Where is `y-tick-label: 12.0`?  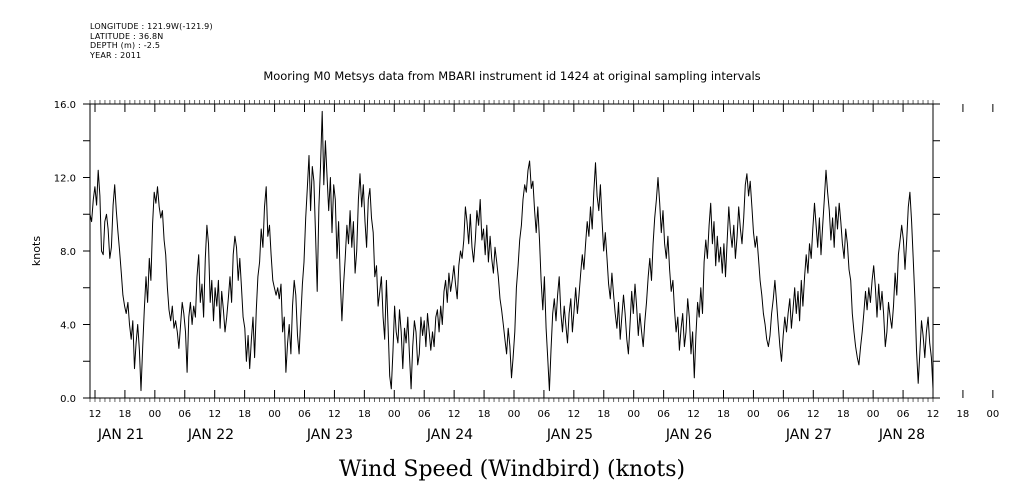
y-tick-label: 12.0 is located at coordinates (65, 179).